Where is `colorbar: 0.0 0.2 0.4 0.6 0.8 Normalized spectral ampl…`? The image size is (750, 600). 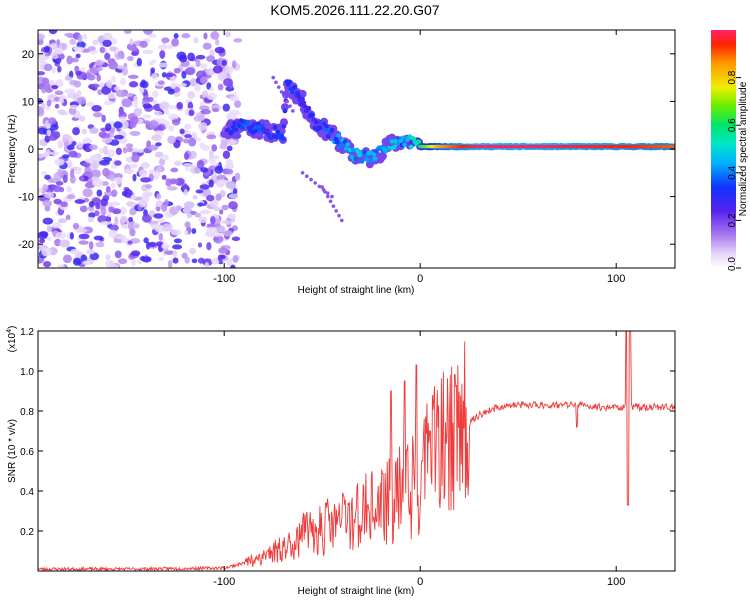
colorbar: 0.0 0.2 0.4 0.6 0.8 Normalized spectral ampl… is located at coordinates (730, 150).